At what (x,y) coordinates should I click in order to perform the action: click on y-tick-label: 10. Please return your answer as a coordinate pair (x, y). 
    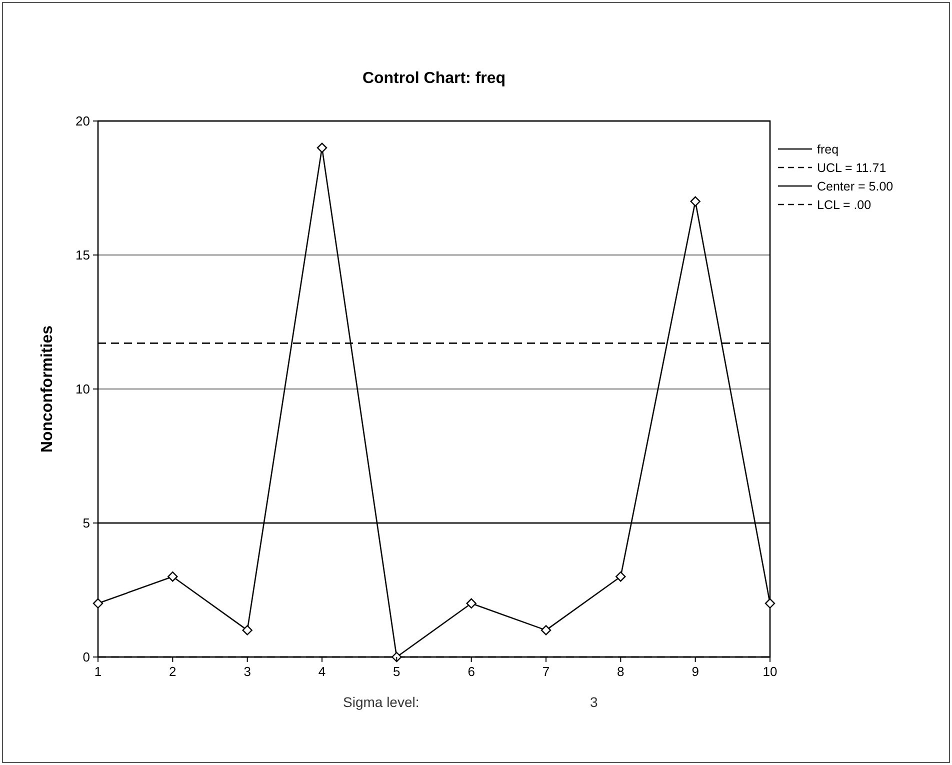
    Looking at the image, I should click on (83, 389).